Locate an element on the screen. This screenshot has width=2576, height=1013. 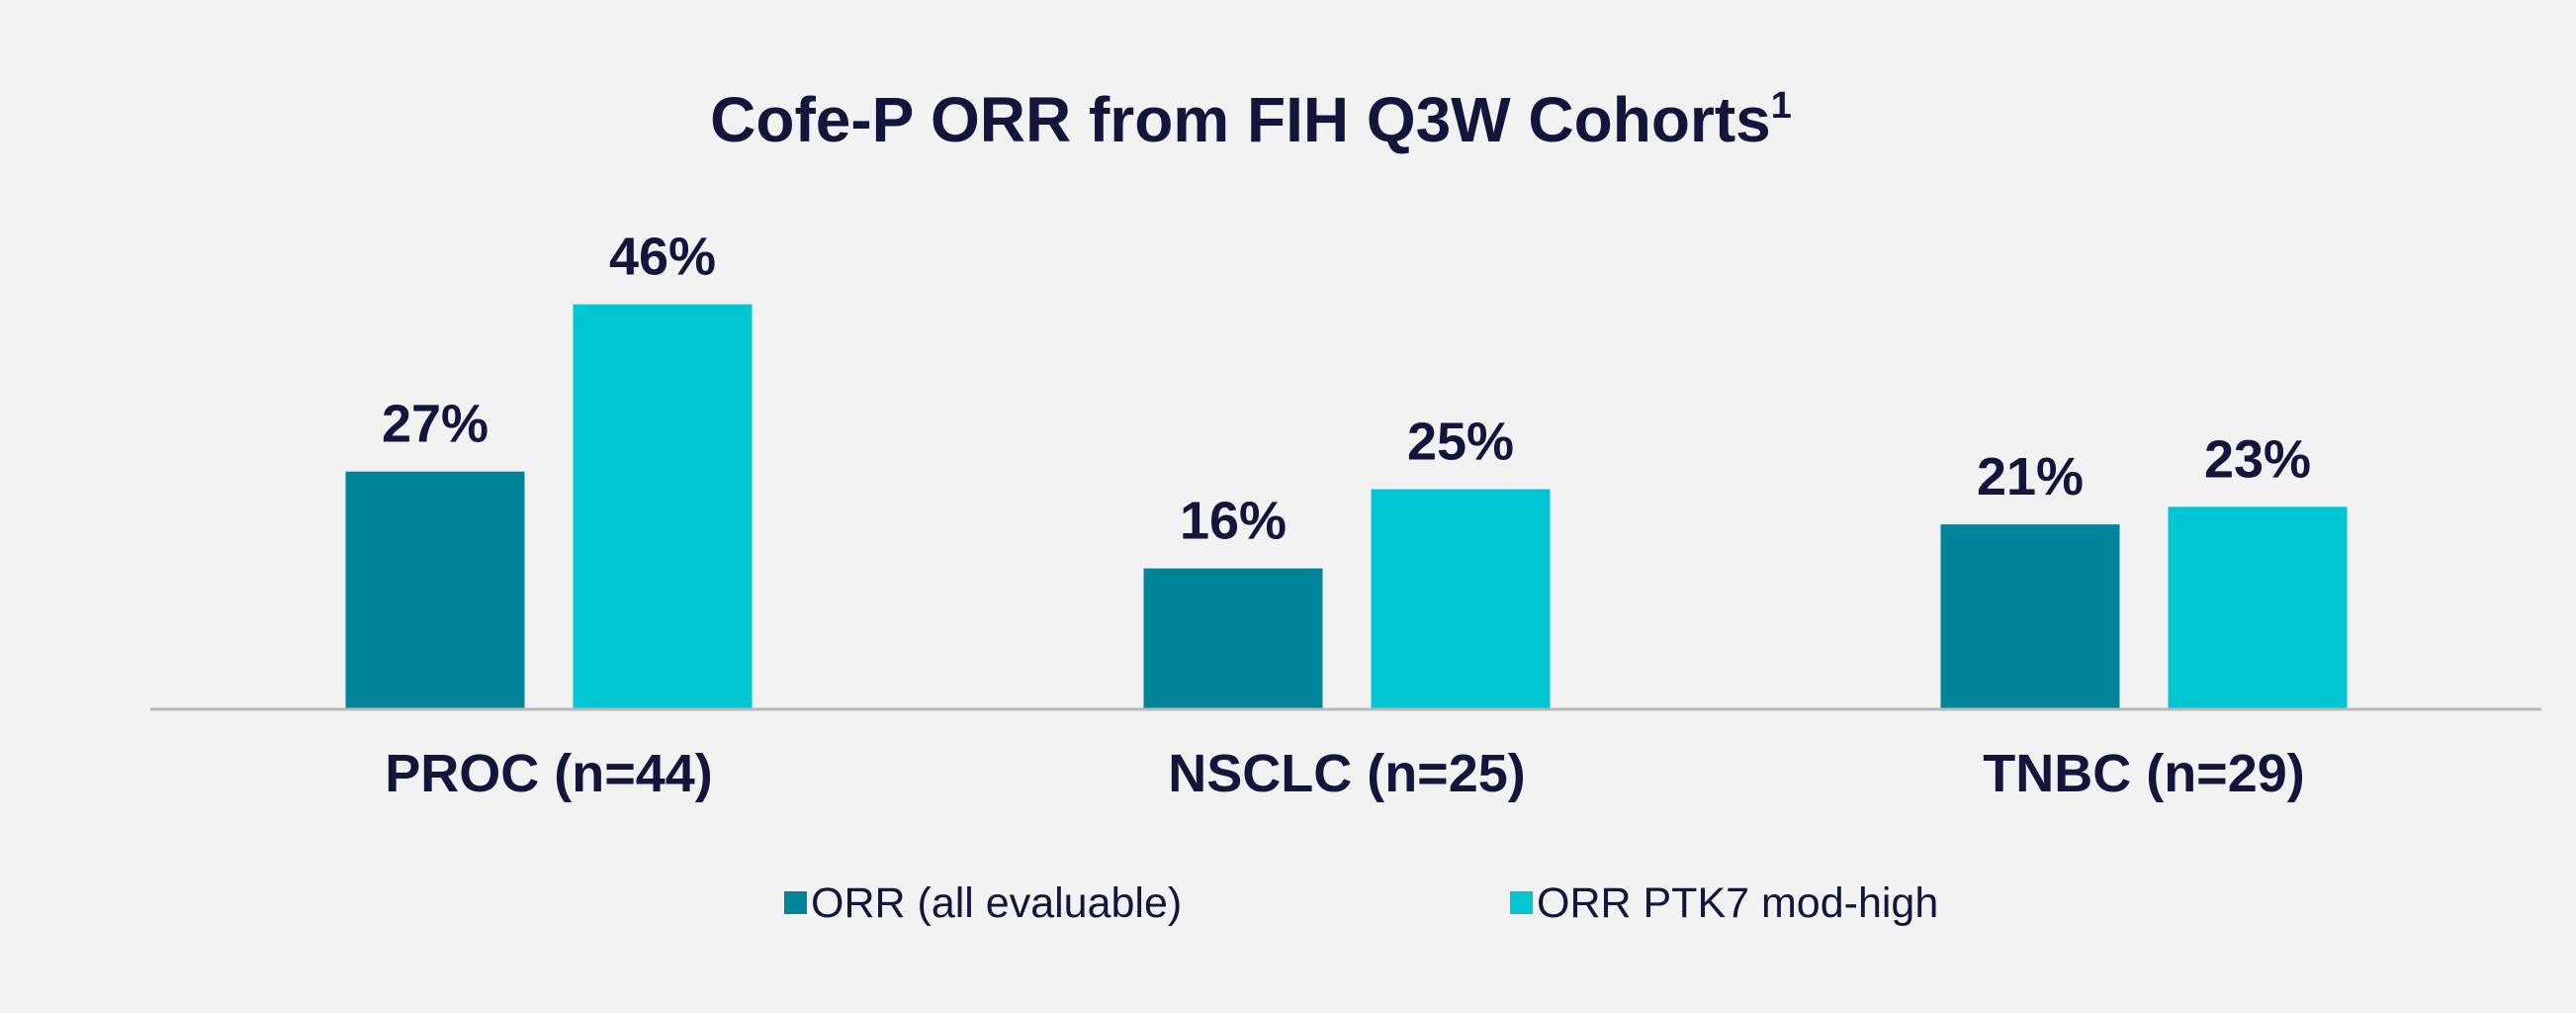
category-label-tnbc: TNBC (n=29) is located at coordinates (2144, 773).